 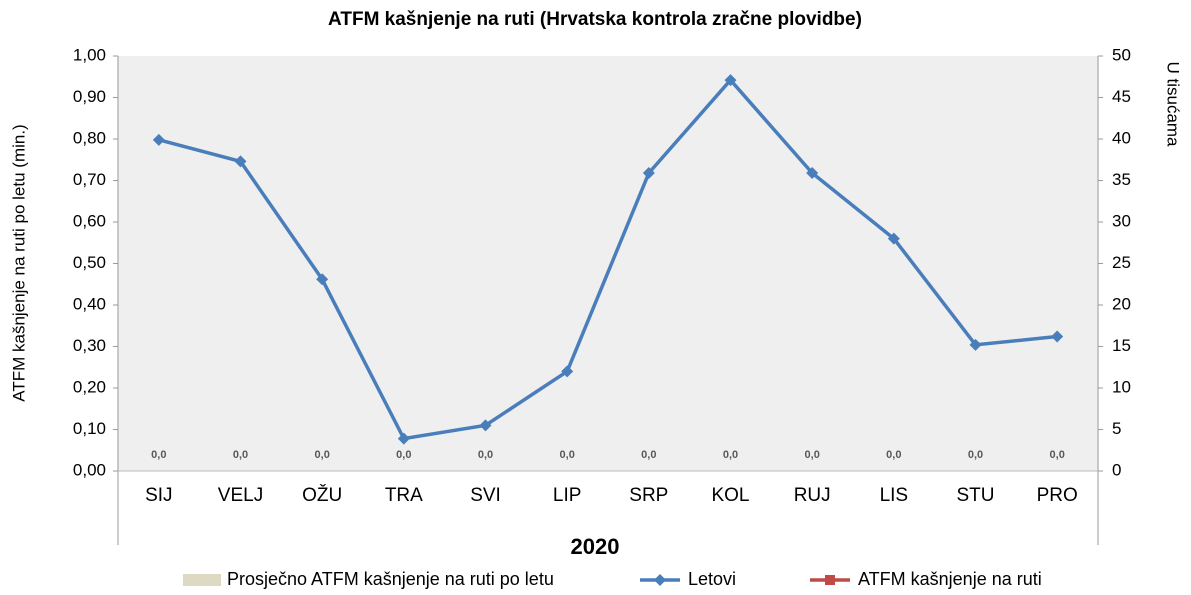 I want to click on y-tick-label: 0,40, so click(x=89, y=303).